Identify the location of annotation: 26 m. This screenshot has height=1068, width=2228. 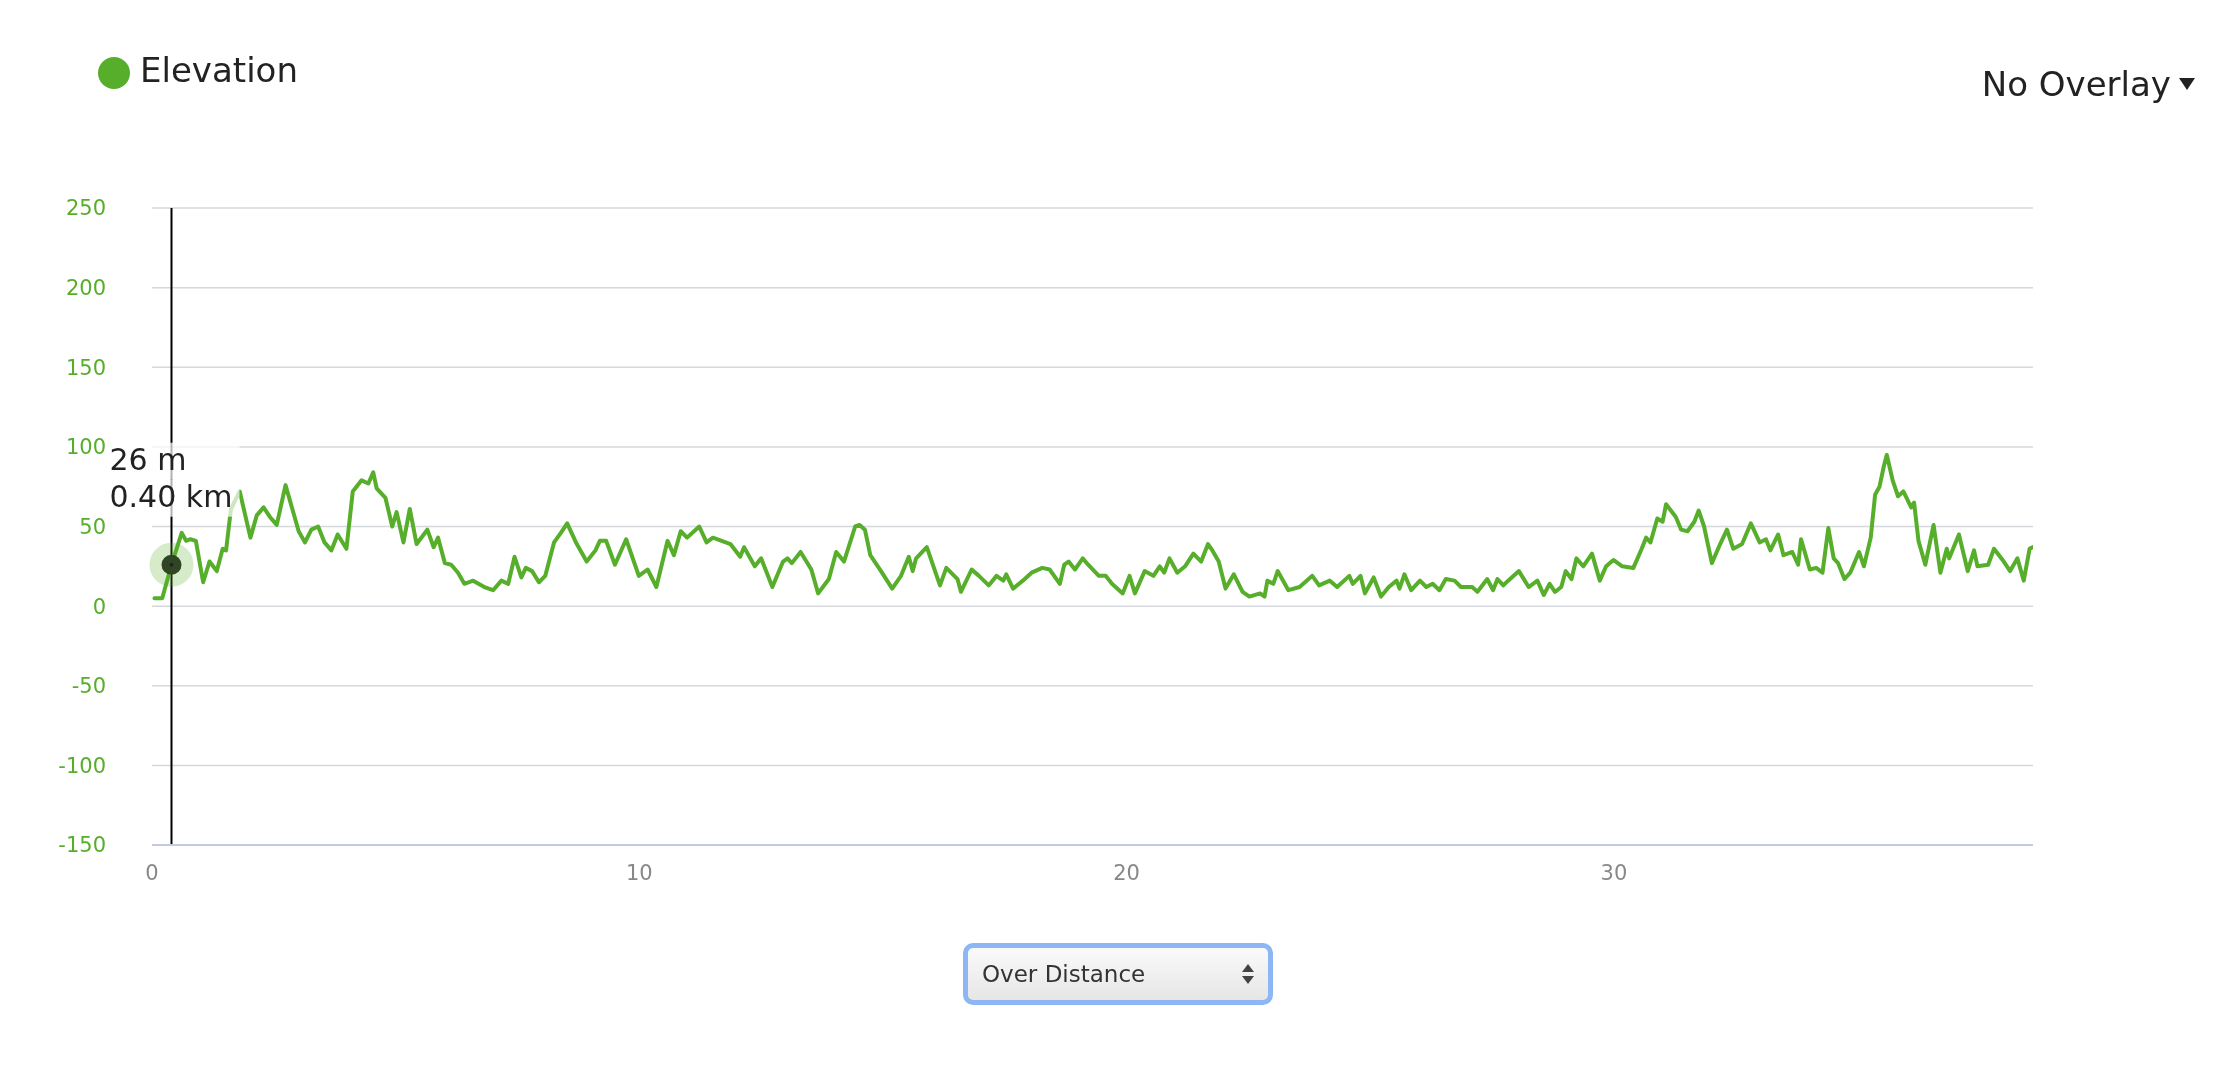
(148, 459).